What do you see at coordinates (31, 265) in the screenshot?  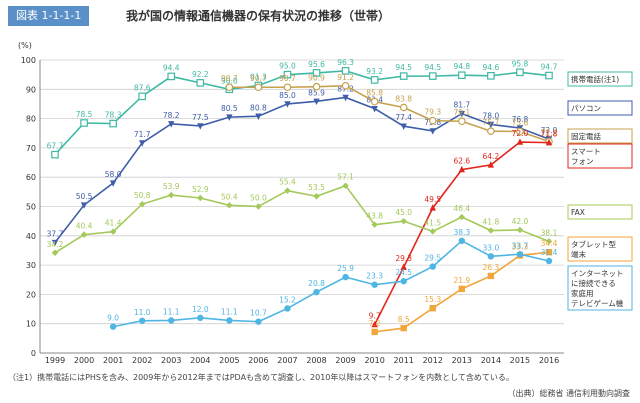 I see `y-tick-label: 30` at bounding box center [31, 265].